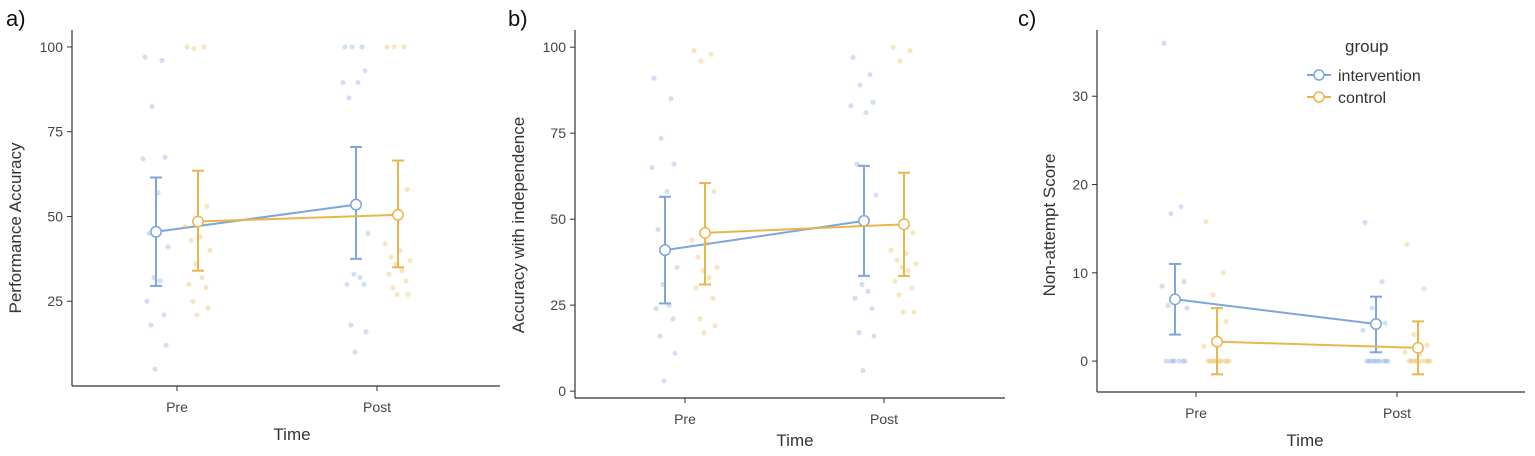 Image resolution: width=1535 pixels, height=456 pixels. I want to click on panel-a-x-title: Time, so click(291, 434).